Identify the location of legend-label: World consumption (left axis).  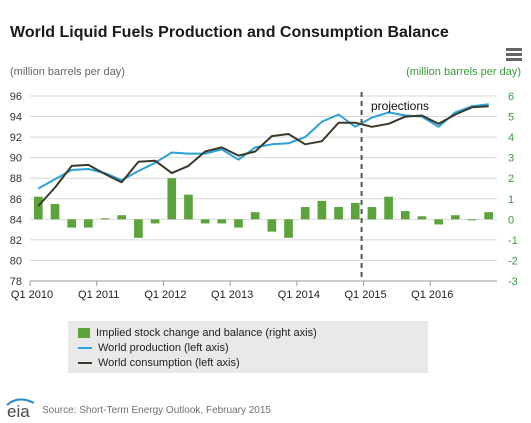
(169, 363).